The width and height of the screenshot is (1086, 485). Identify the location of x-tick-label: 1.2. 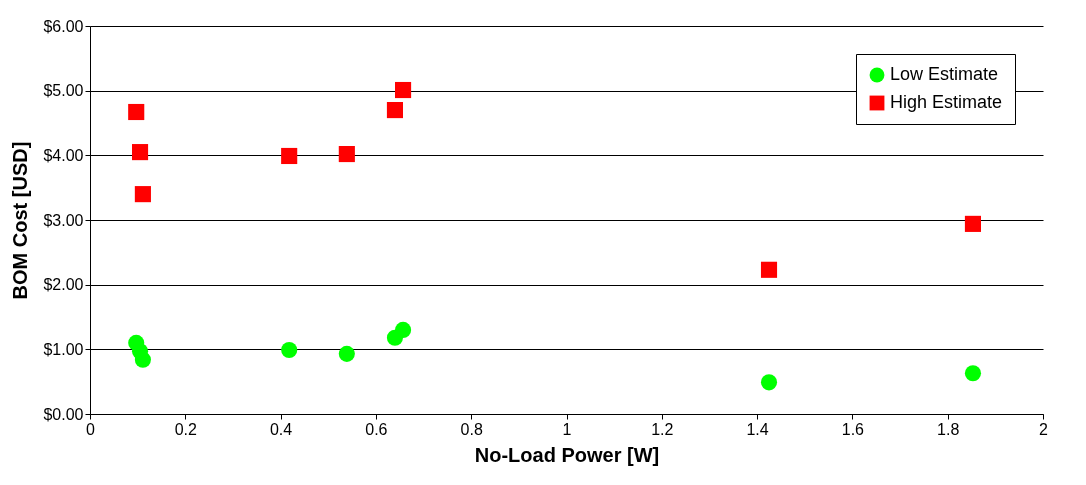
(662, 429).